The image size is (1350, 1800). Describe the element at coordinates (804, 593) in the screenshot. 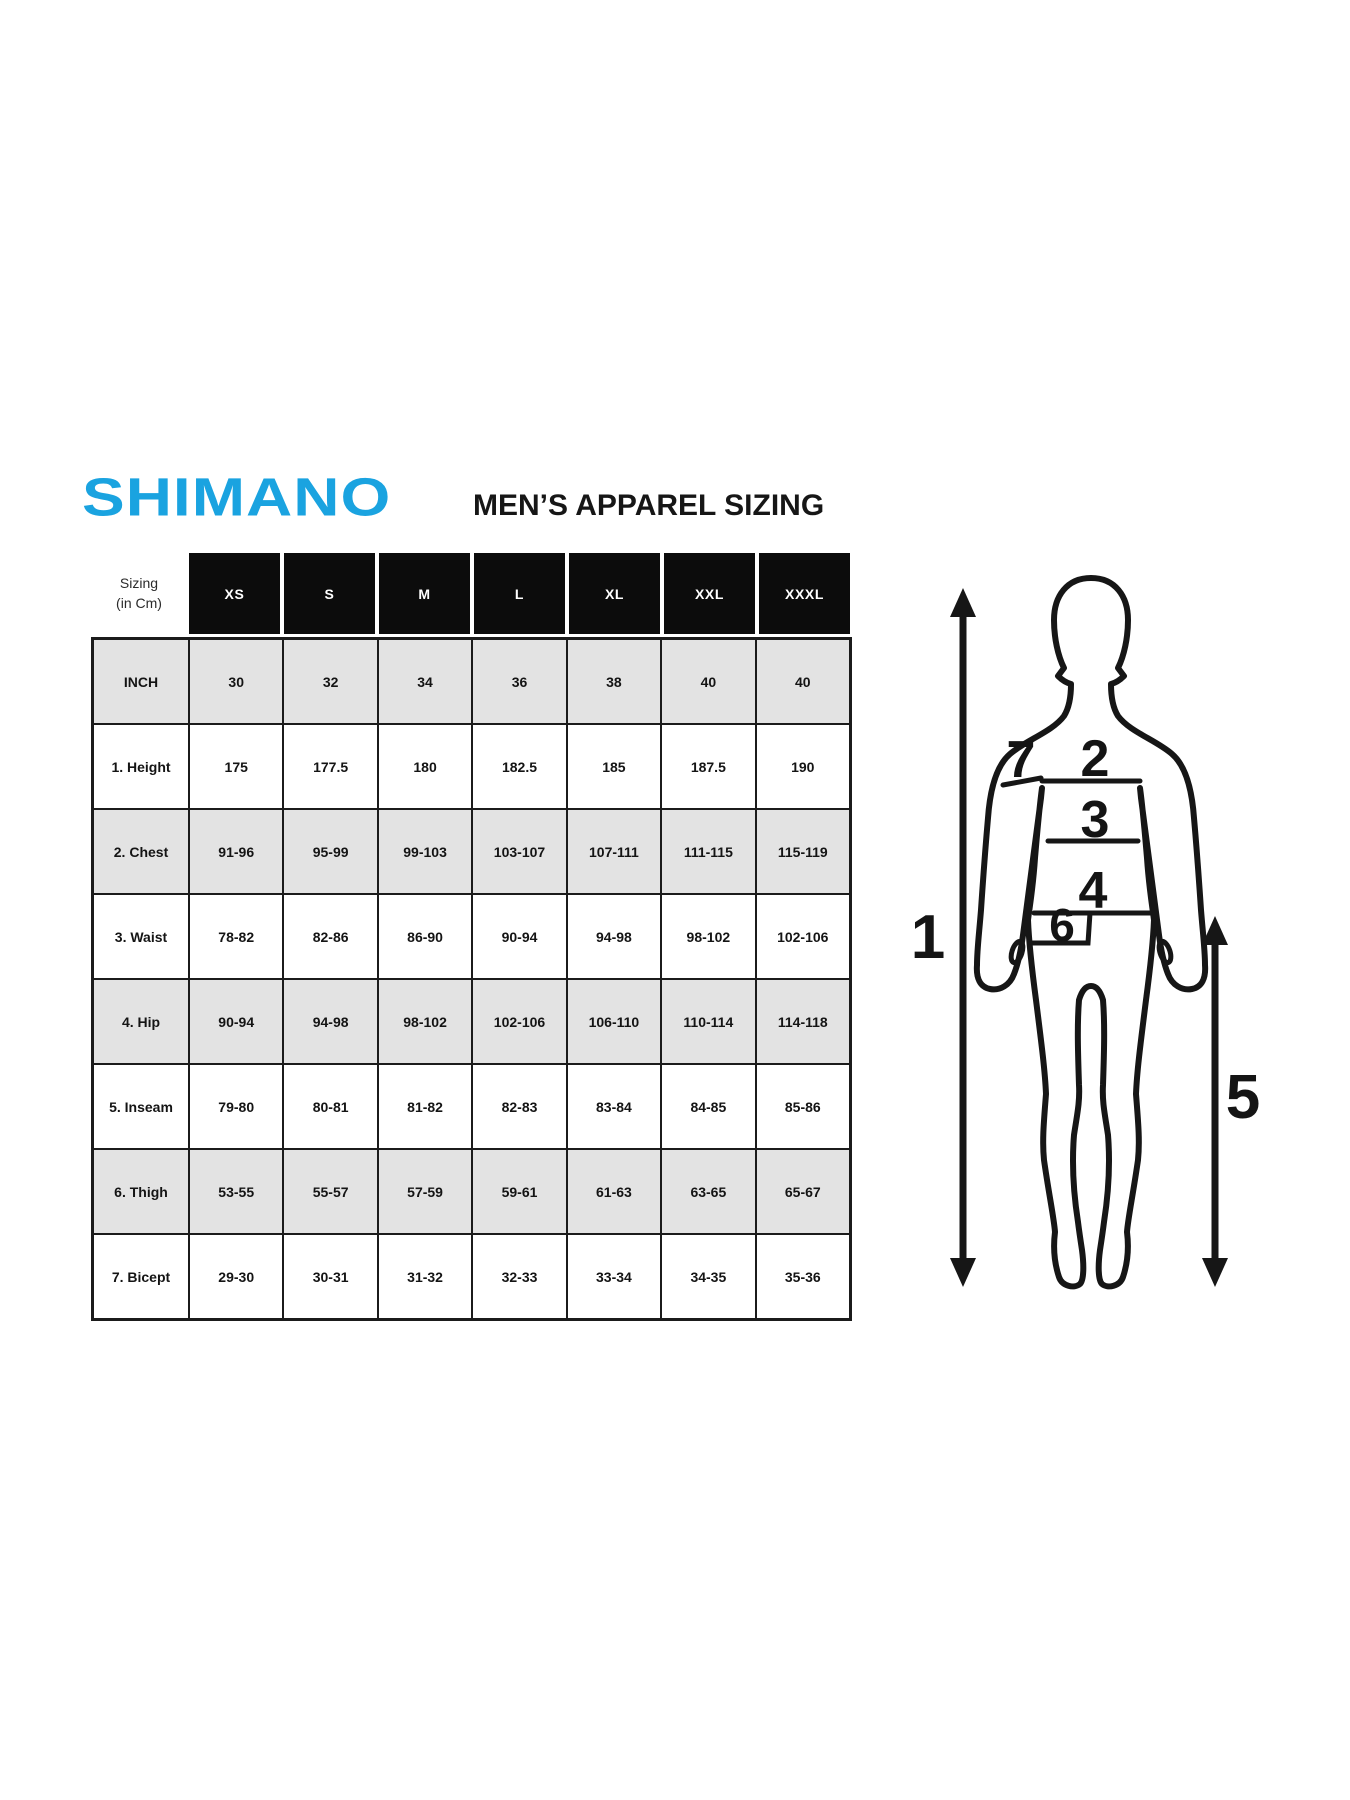

I see `size-column-header: XXXL` at that location.